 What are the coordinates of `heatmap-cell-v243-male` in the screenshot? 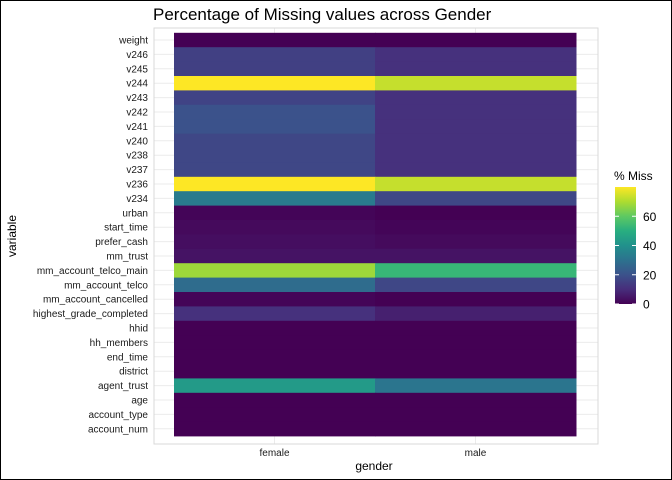 It's located at (476, 98).